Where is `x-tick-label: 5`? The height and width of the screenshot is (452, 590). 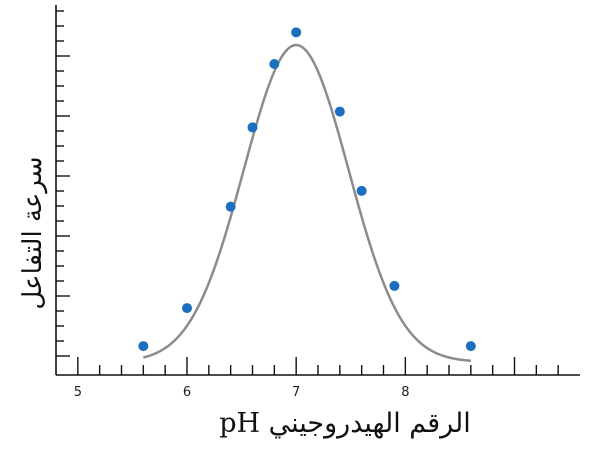
x-tick-label: 5 is located at coordinates (78, 392).